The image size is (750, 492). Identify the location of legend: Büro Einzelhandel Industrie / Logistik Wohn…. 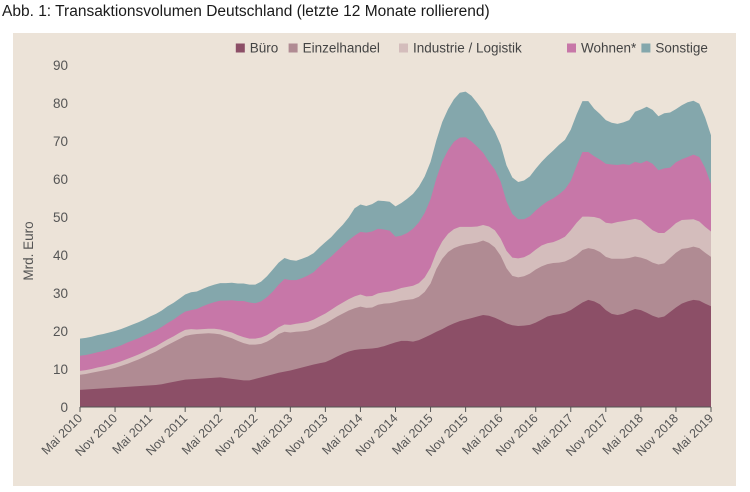
(471, 48).